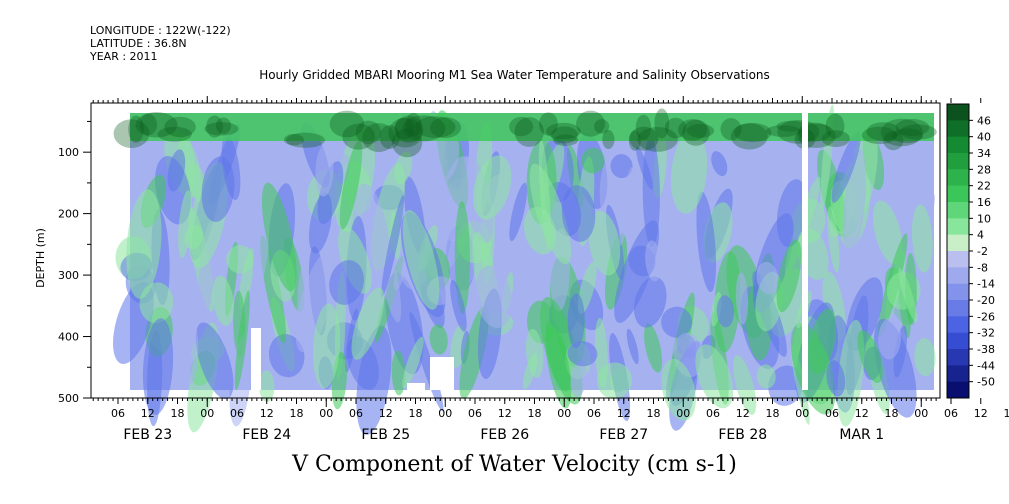 This screenshot has height=504, width=1009. What do you see at coordinates (138, 43) in the screenshot?
I see `latitude-label: LATITUDE : 36.8N` at bounding box center [138, 43].